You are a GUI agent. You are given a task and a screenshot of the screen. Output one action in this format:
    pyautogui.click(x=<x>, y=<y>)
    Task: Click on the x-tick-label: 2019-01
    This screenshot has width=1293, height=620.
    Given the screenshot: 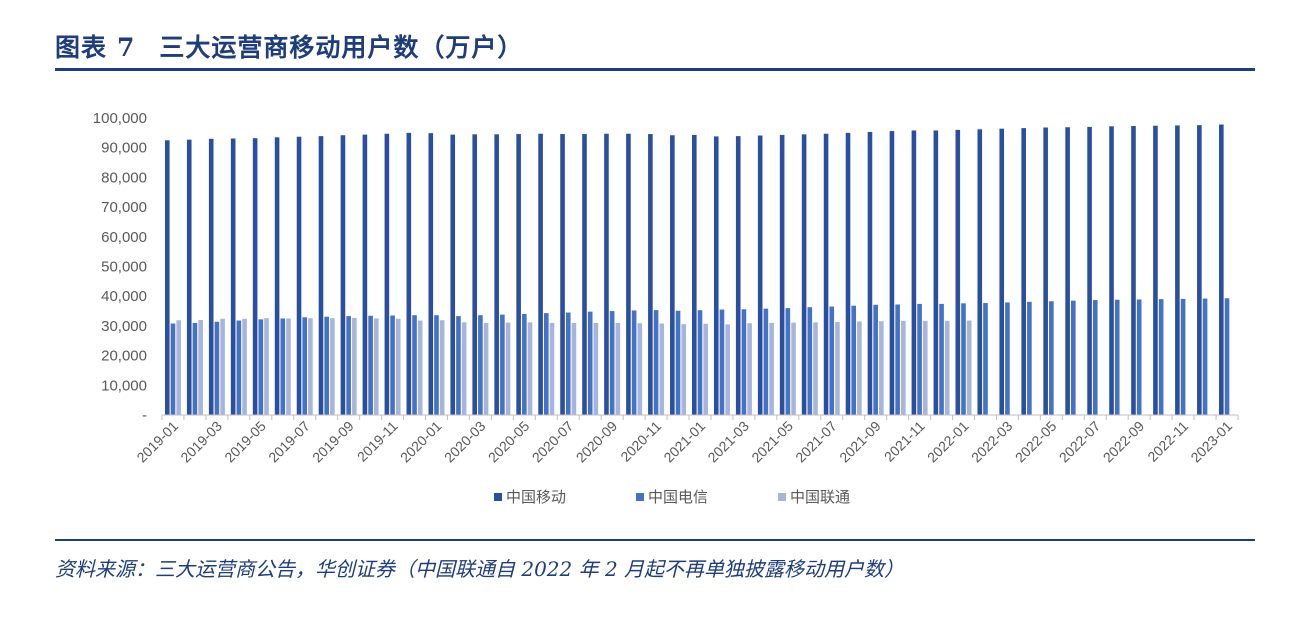 What is the action you would take?
    pyautogui.click(x=157, y=442)
    